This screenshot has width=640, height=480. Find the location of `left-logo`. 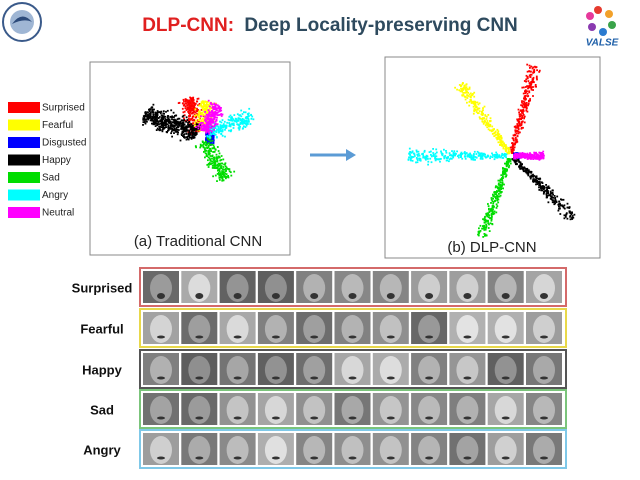

left-logo is located at coordinates (22, 22).